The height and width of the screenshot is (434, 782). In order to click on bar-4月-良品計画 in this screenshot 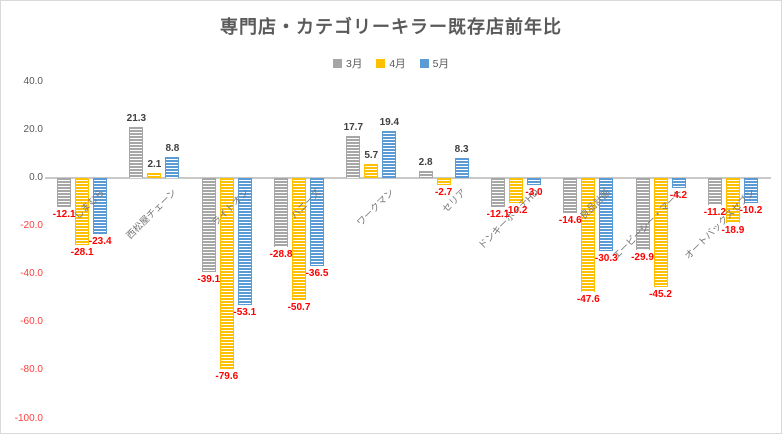, I will do `click(588, 235)`.